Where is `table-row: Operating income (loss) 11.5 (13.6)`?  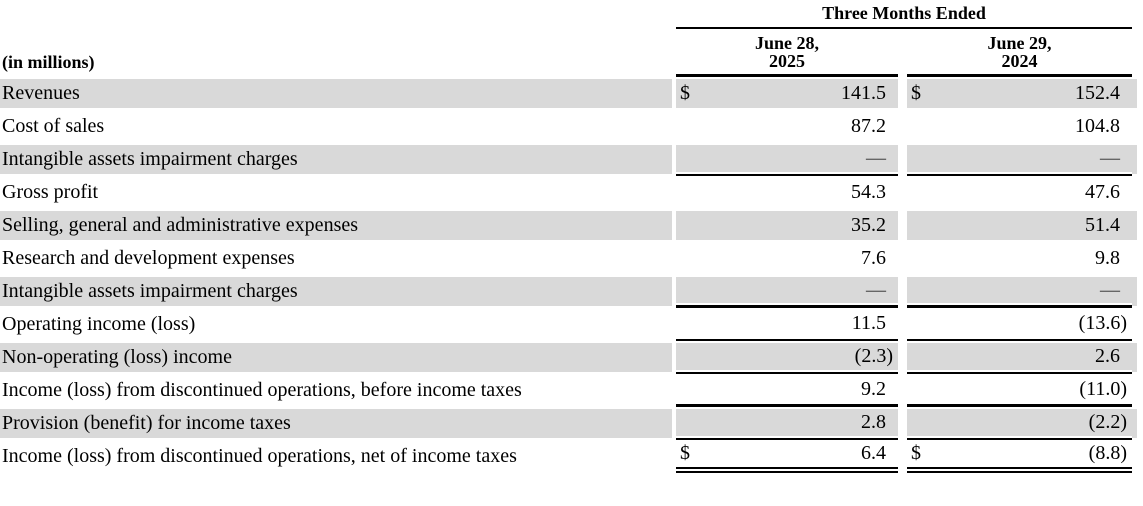
table-row: Operating income (loss) 11.5 (13.6) is located at coordinates (571, 324).